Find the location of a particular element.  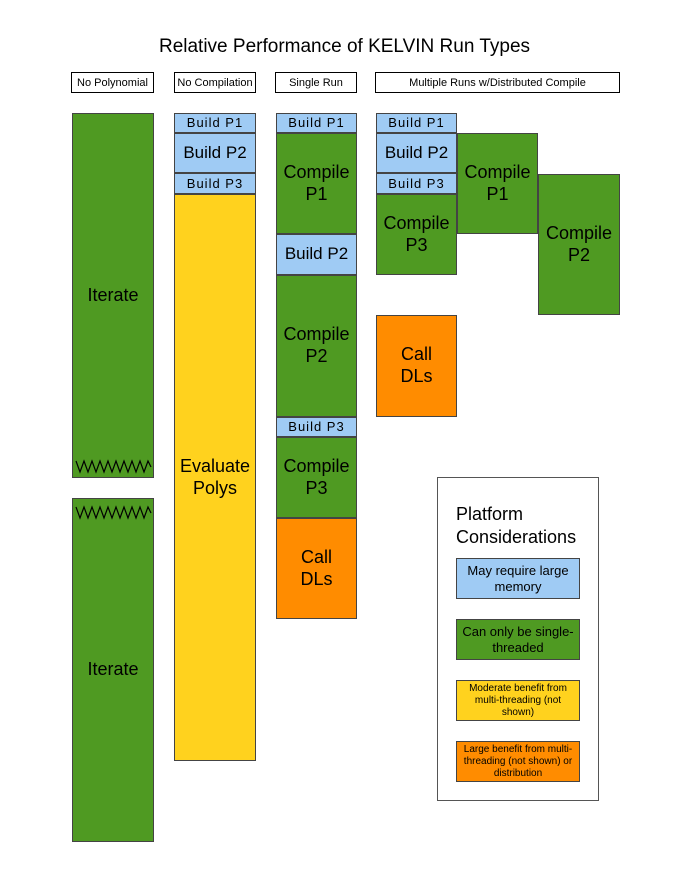

mr-call-dls: Call DLs is located at coordinates (416, 366).